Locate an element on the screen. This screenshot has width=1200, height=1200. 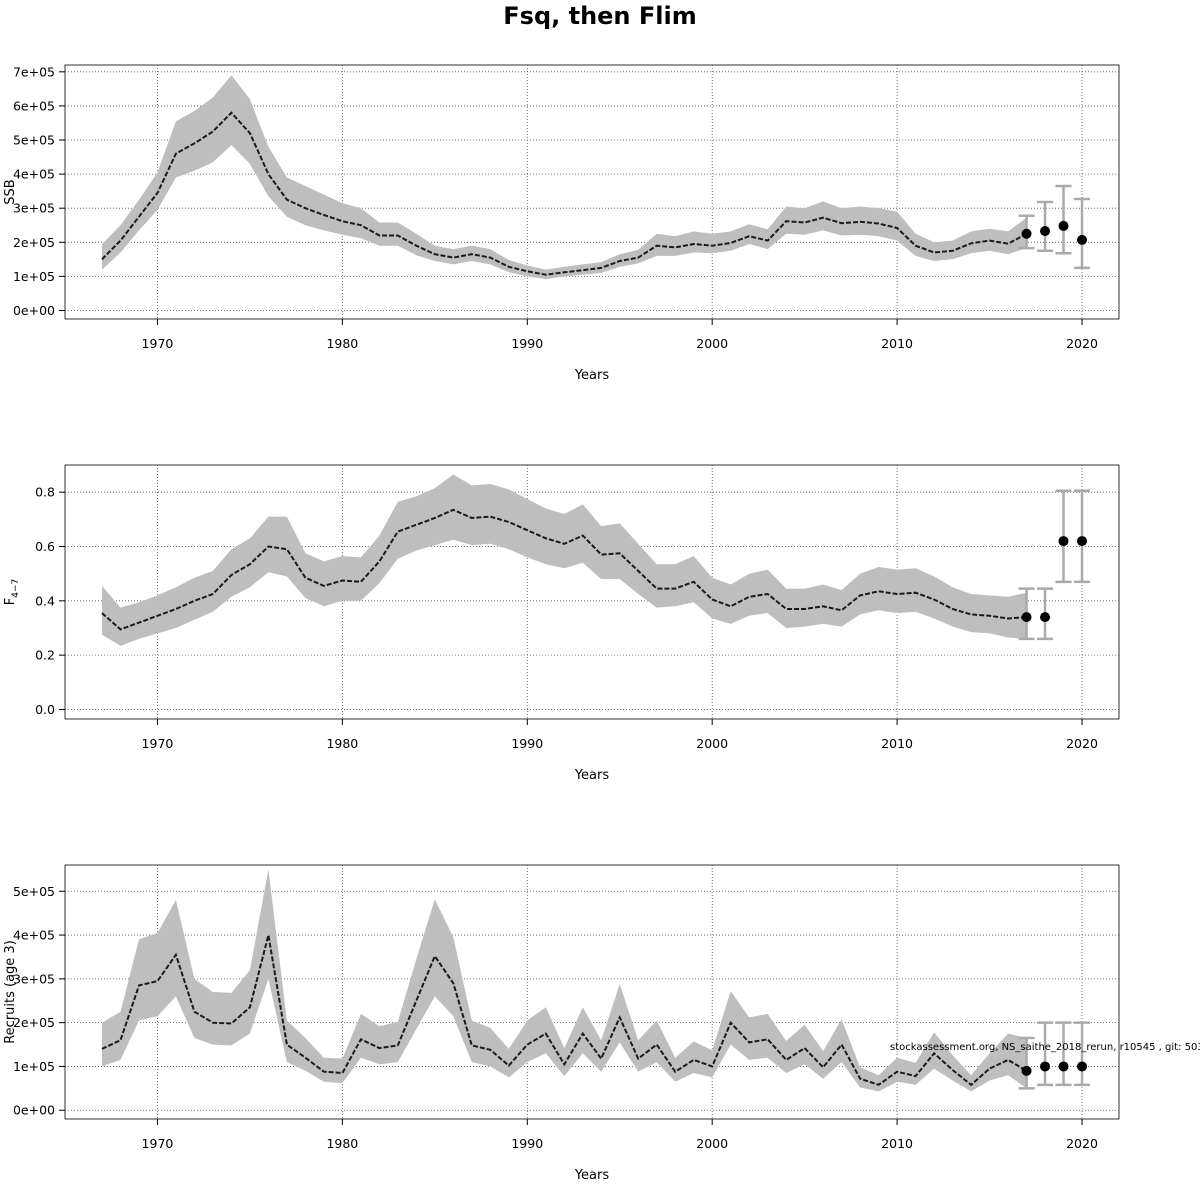
y-tick-label: 0.6 is located at coordinates (45, 546).